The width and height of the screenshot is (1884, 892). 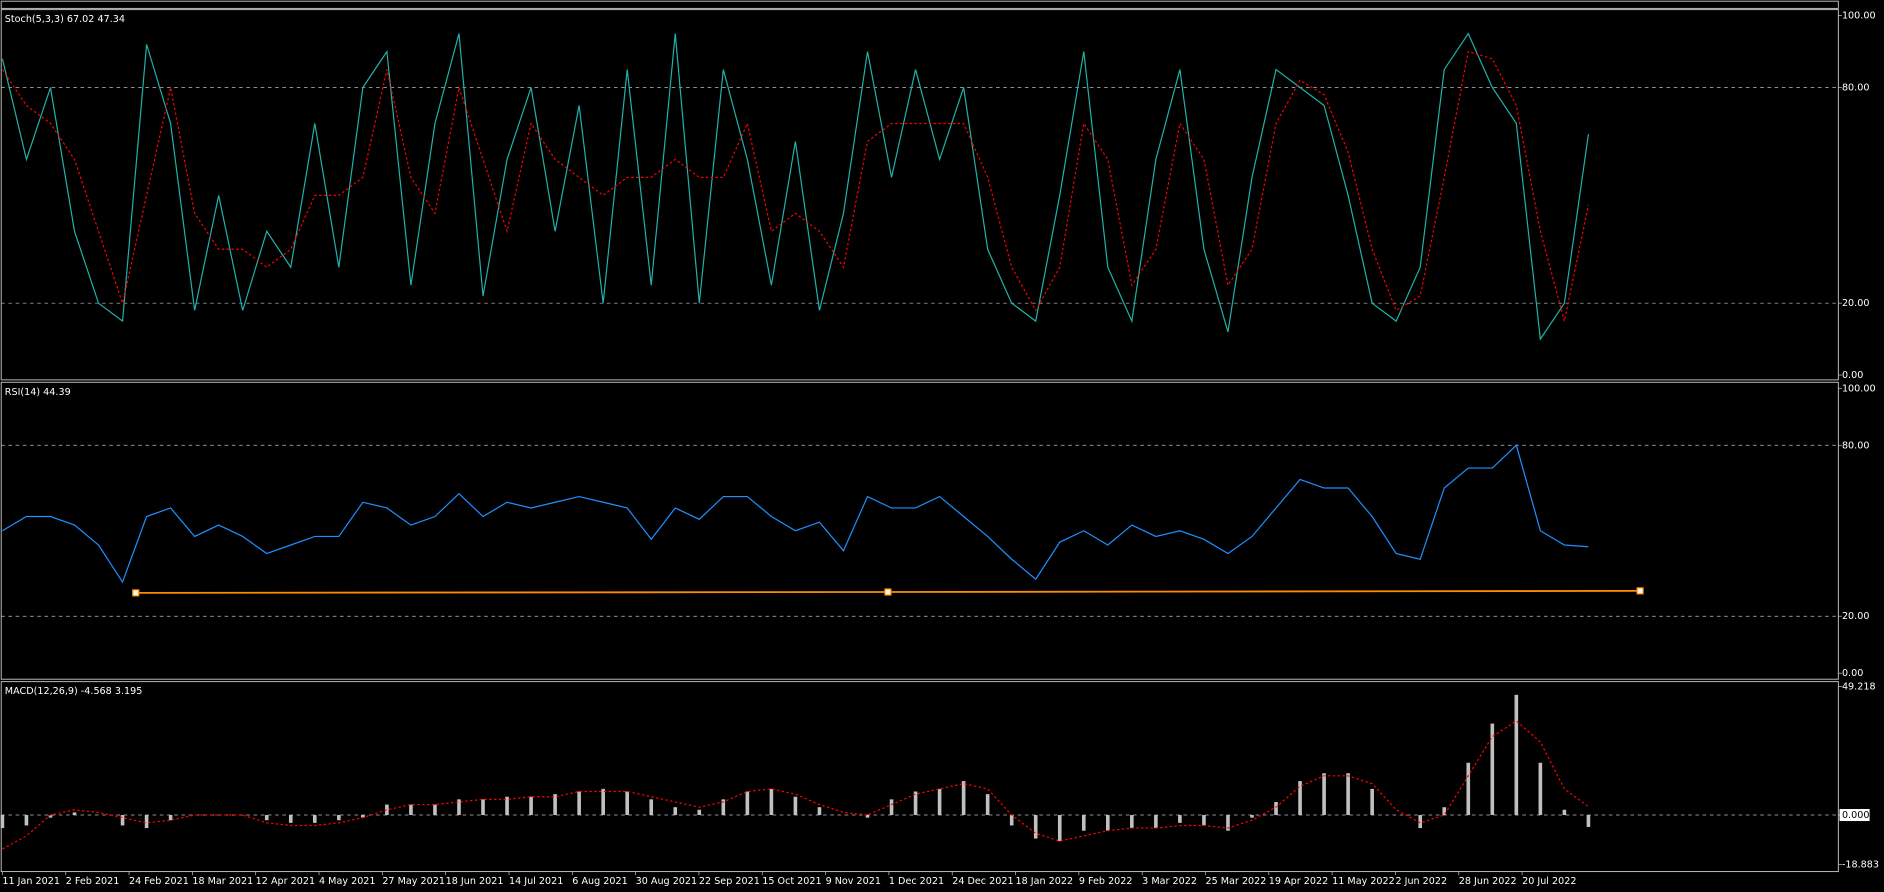 I want to click on time-label: 12 Apr 2021, so click(x=285, y=881).